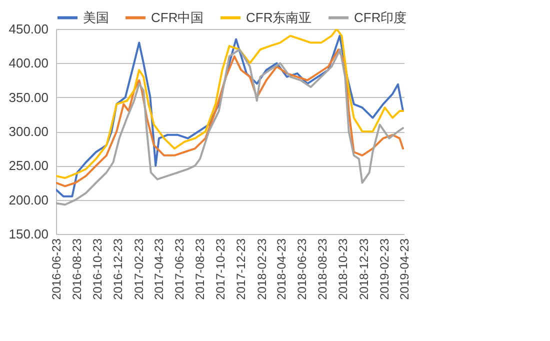  What do you see at coordinates (323, 269) in the screenshot?
I see `x-tick-label: 2018-08-23` at bounding box center [323, 269].